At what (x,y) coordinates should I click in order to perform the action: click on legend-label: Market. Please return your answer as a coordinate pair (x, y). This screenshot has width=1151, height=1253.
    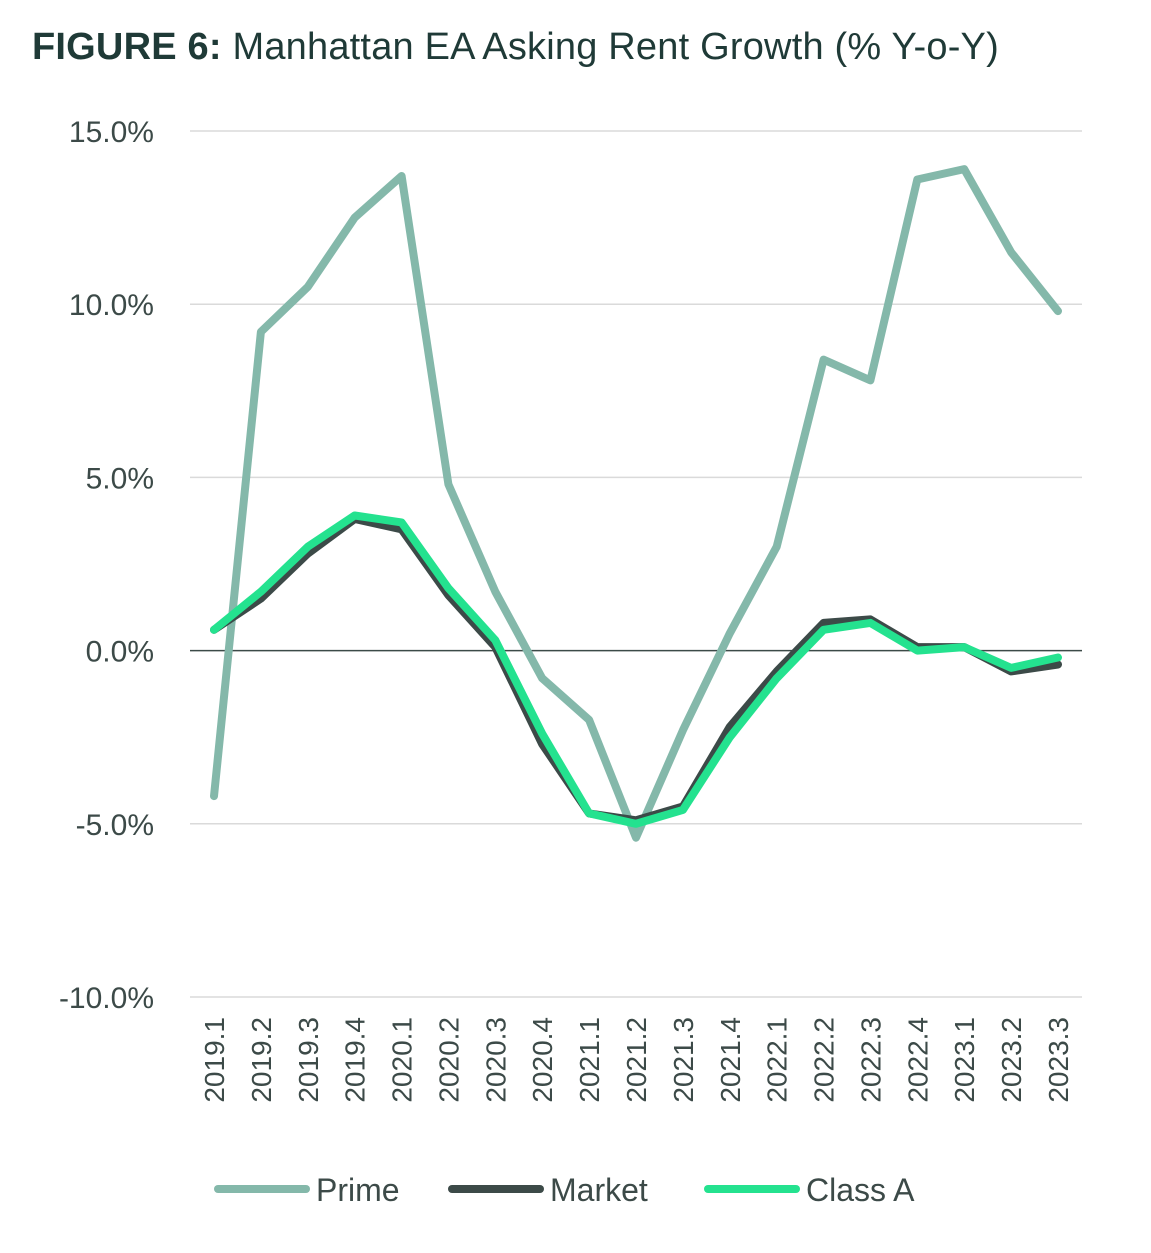
    Looking at the image, I should click on (599, 1190).